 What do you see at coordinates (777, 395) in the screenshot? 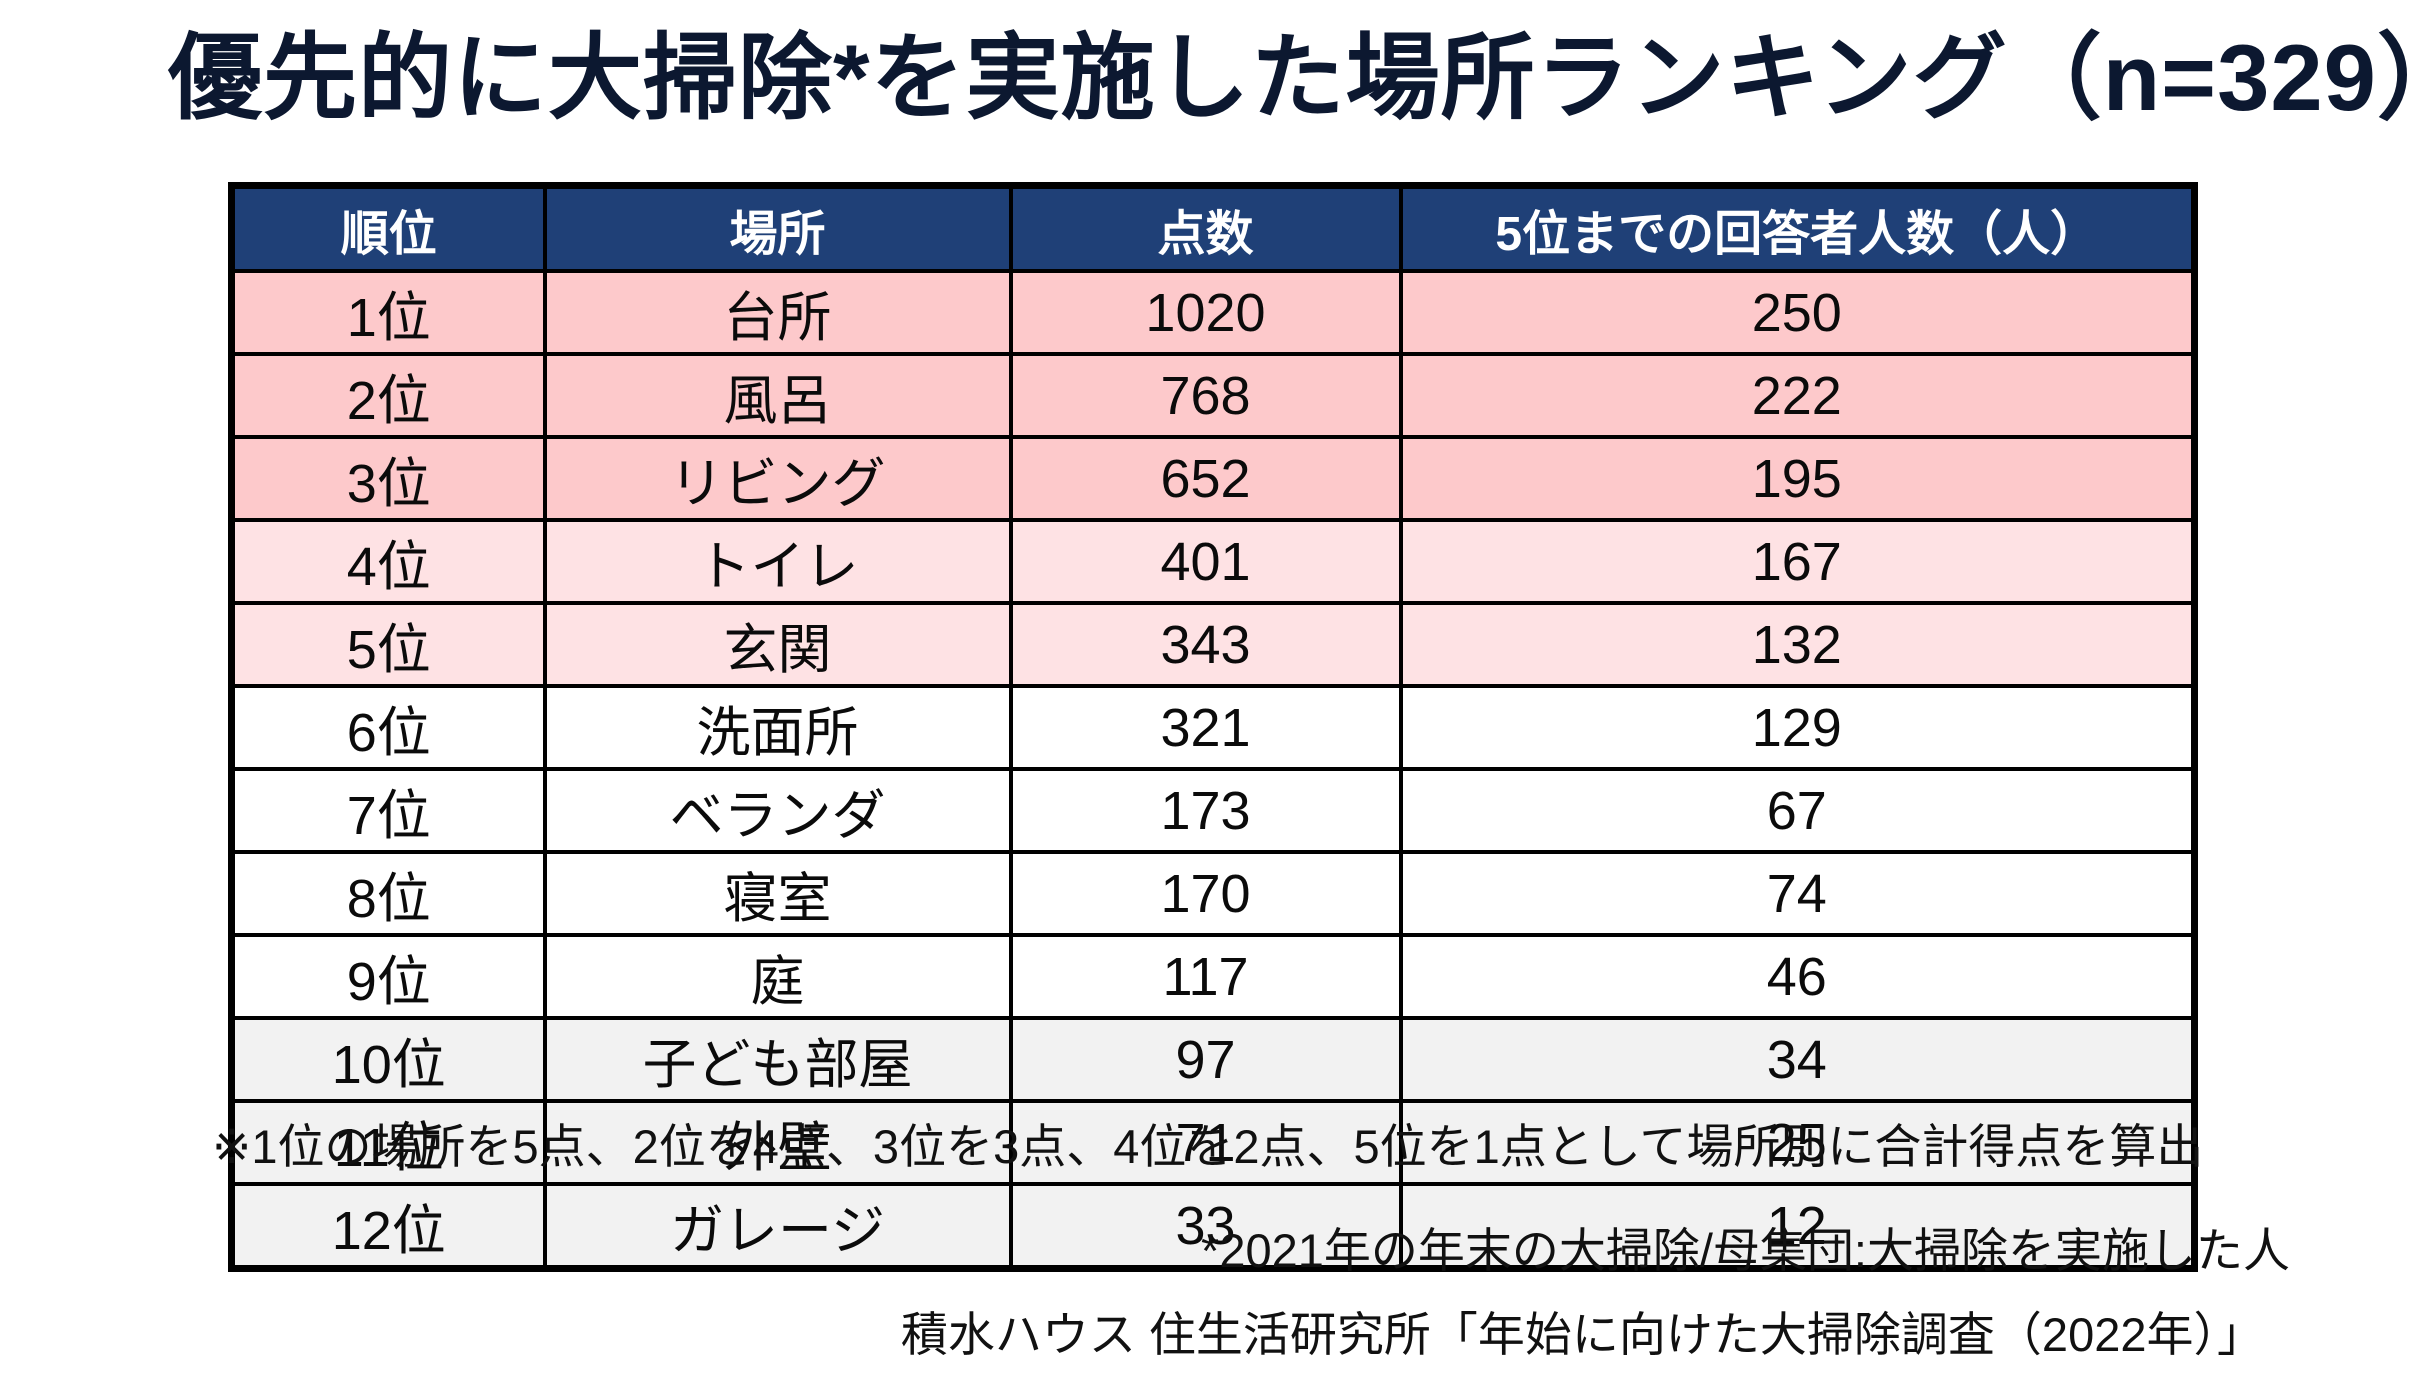
I see `place-cell: 風呂` at bounding box center [777, 395].